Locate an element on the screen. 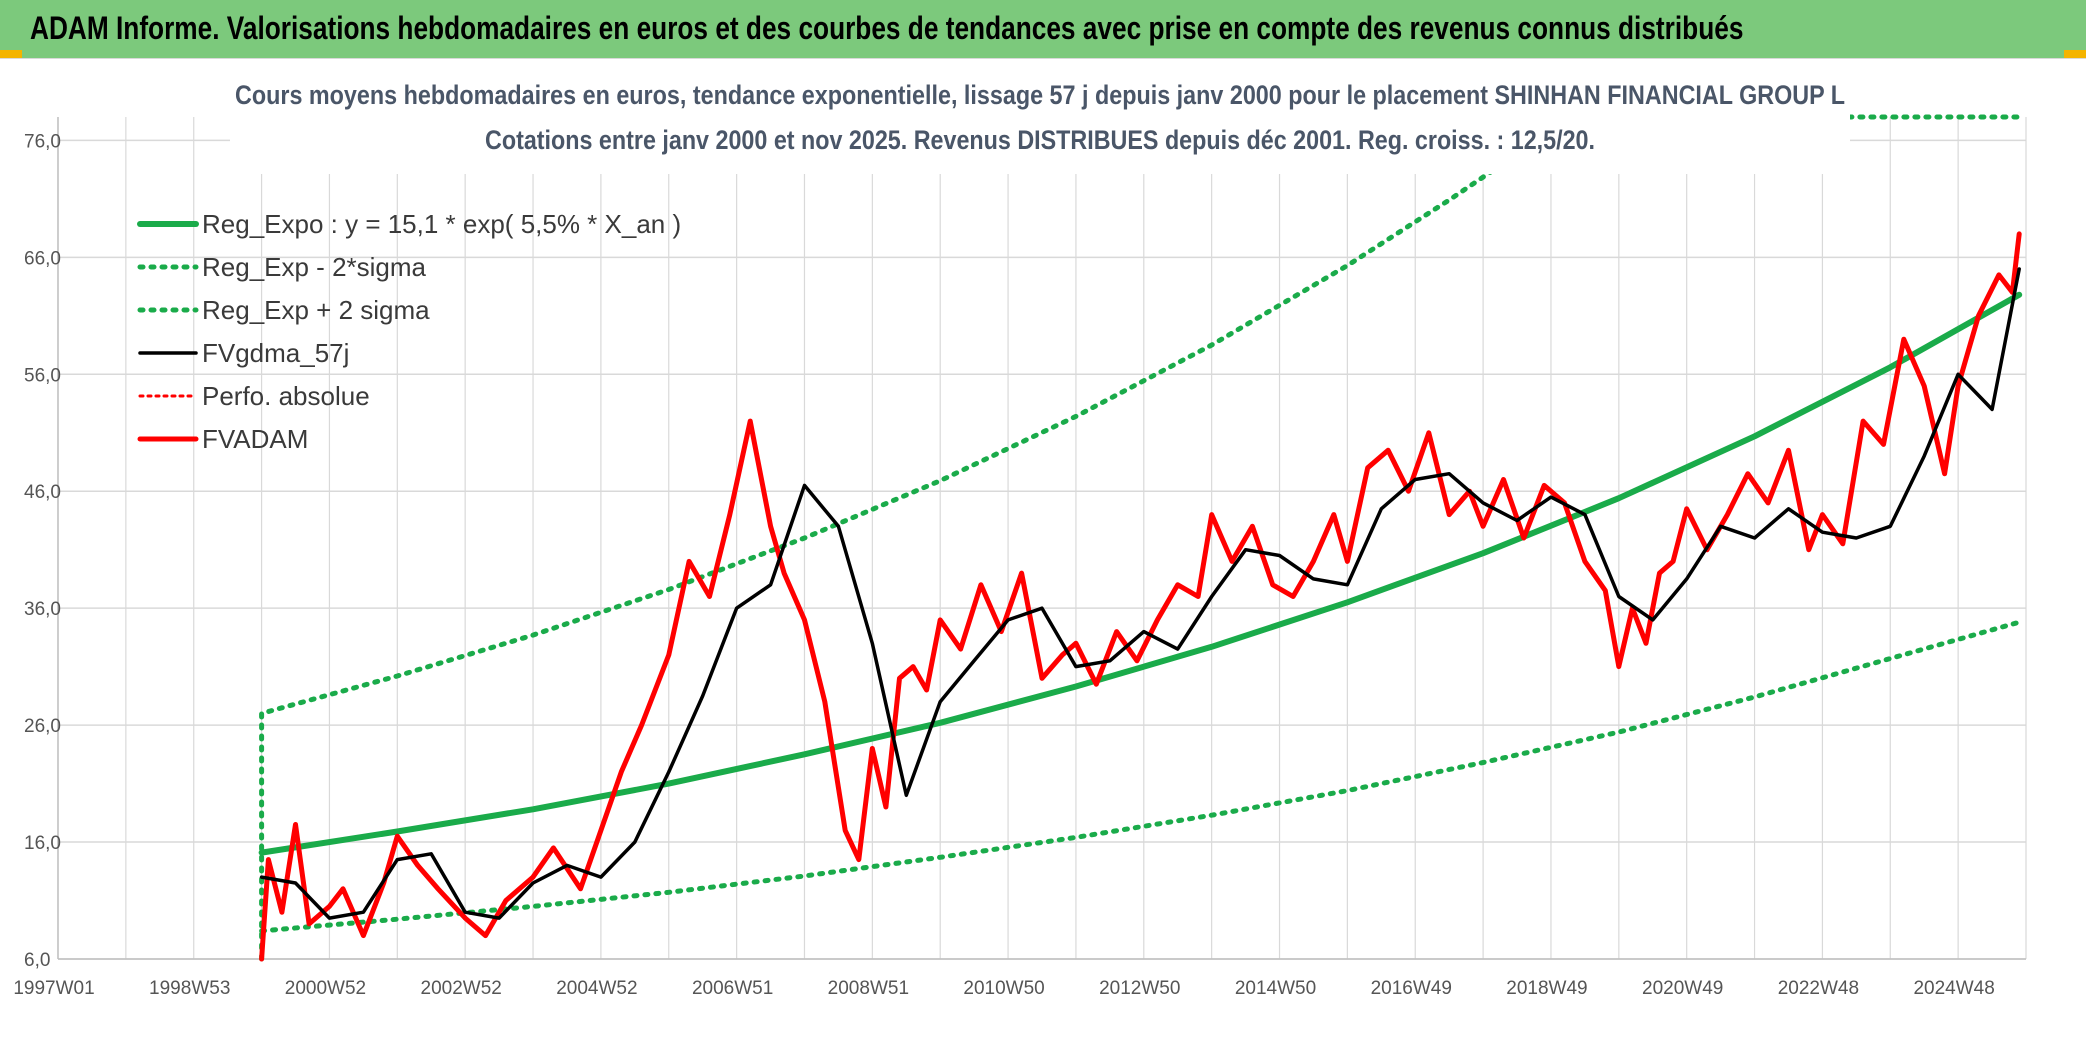 The image size is (2086, 1038). x-tick-label: 2014W50 is located at coordinates (1275, 988).